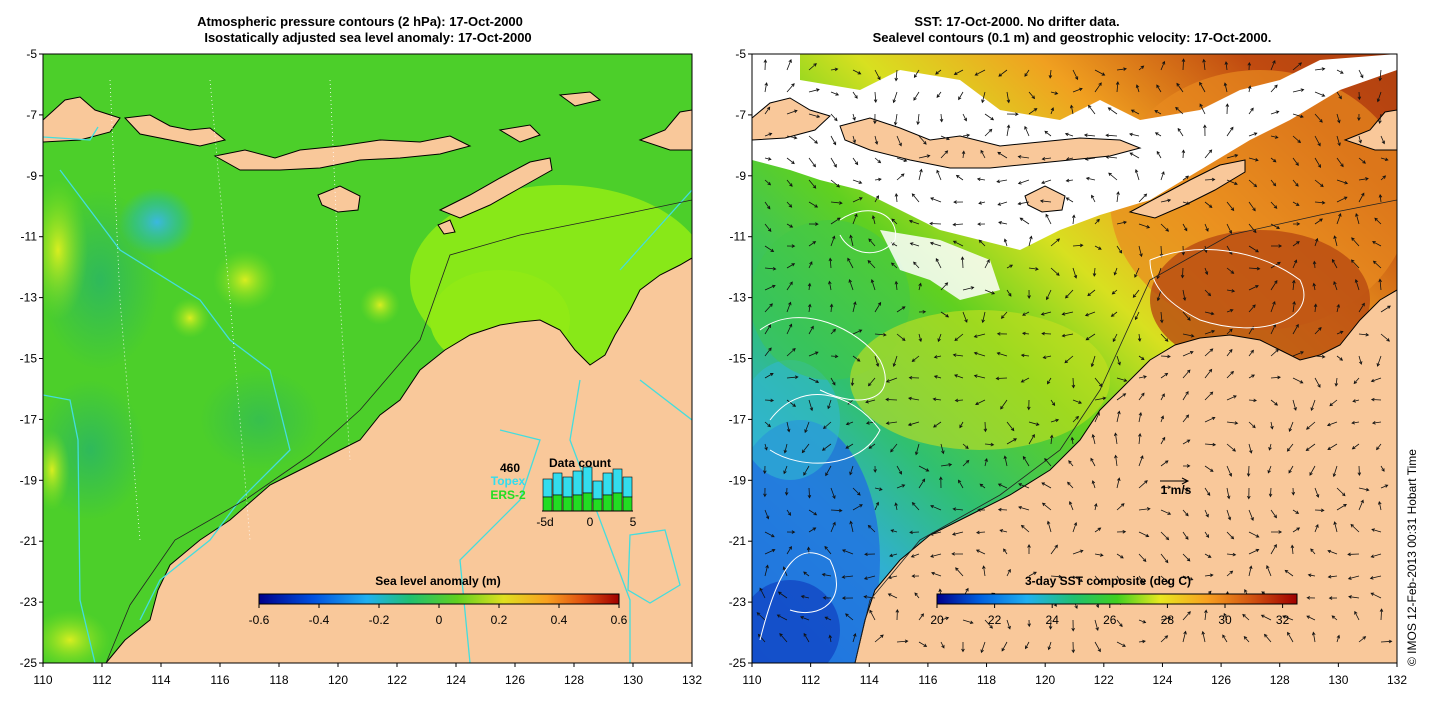  Describe the element at coordinates (42, 680) in the screenshot. I see `lon-tick-label: 110` at that location.